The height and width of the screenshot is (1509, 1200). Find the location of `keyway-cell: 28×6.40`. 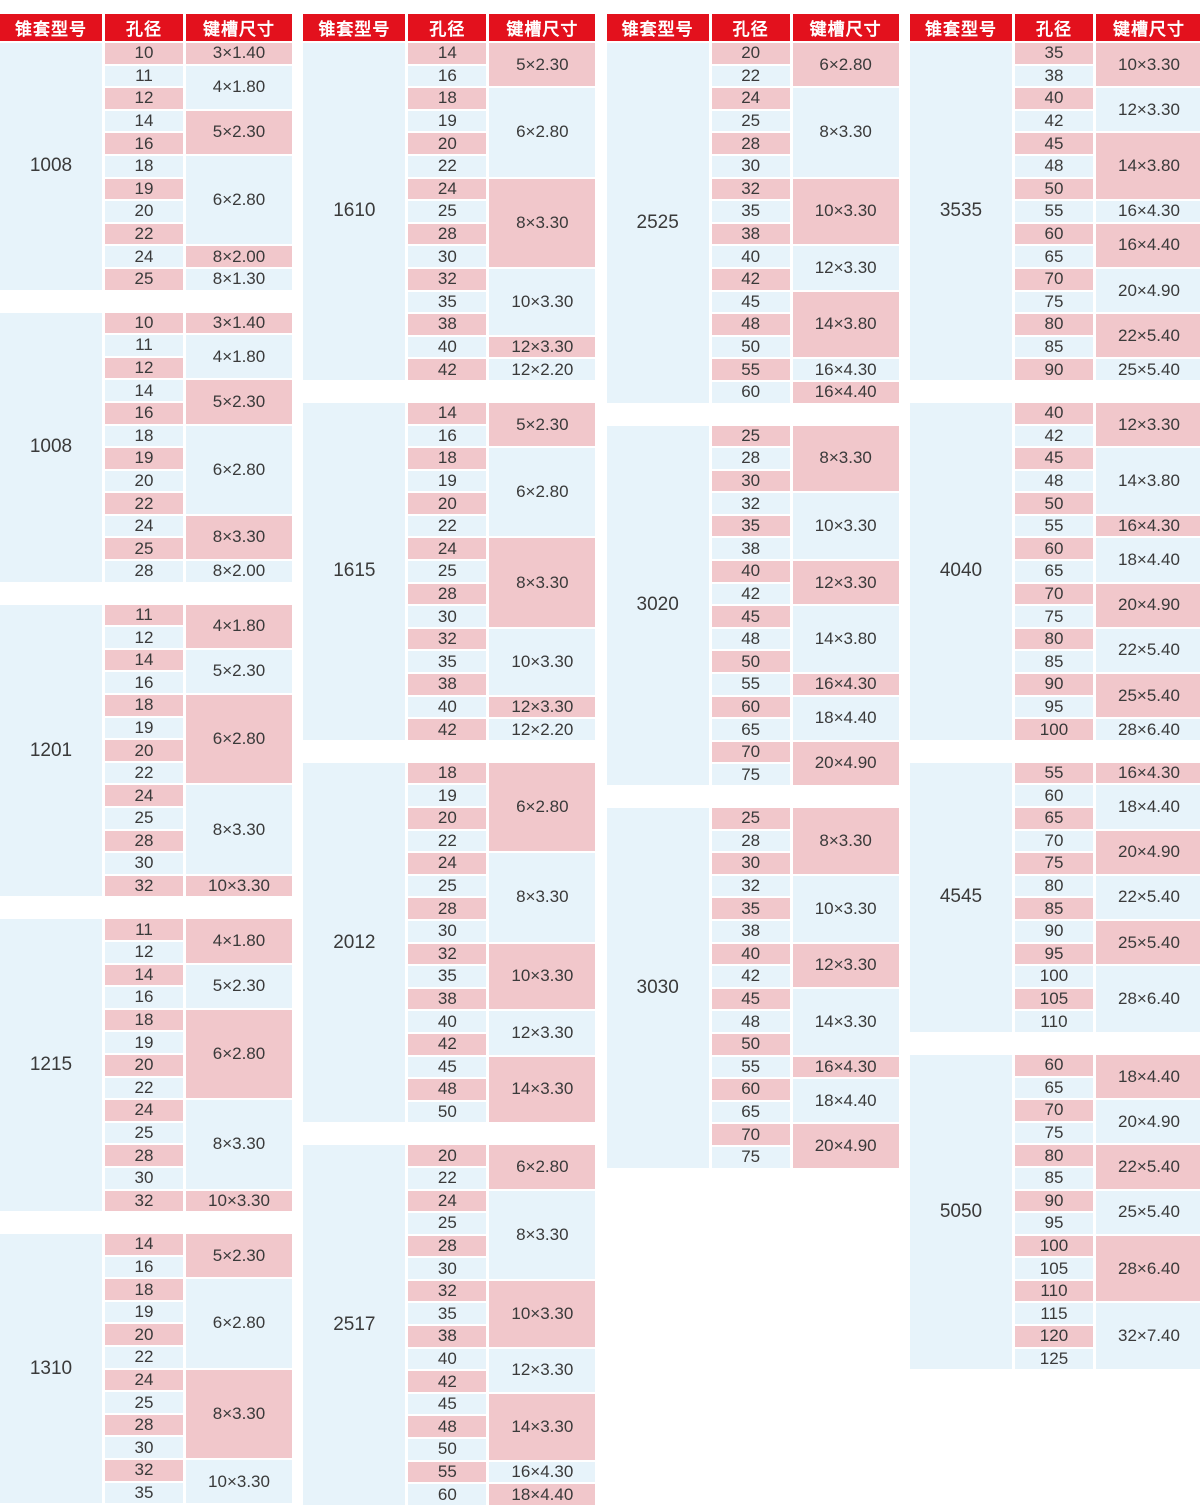

keyway-cell: 28×6.40 is located at coordinates (1147, 1268).